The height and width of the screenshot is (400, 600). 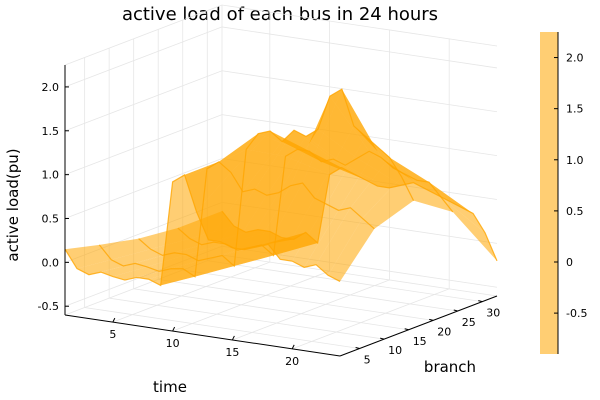 I want to click on x-tick-label: 15, so click(x=232, y=352).